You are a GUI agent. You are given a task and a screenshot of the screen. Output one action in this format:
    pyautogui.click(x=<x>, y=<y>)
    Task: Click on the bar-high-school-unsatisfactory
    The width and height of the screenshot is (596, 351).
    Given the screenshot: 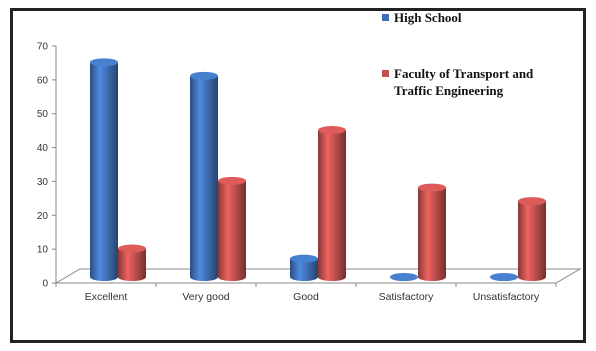 What is the action you would take?
    pyautogui.click(x=504, y=277)
    